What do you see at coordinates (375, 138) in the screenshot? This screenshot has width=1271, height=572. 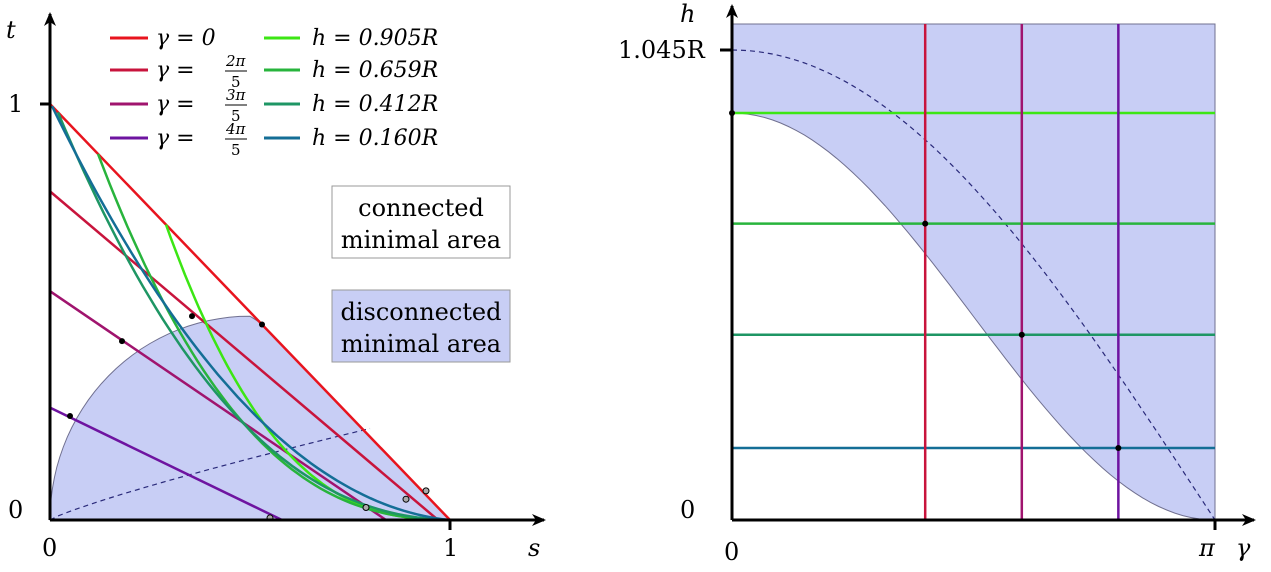 I see `legend-label-h3: h = 0.160R` at bounding box center [375, 138].